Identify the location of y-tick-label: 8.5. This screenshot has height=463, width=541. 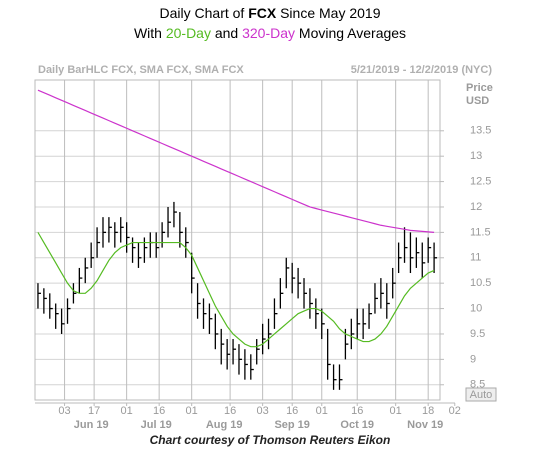
(477, 385).